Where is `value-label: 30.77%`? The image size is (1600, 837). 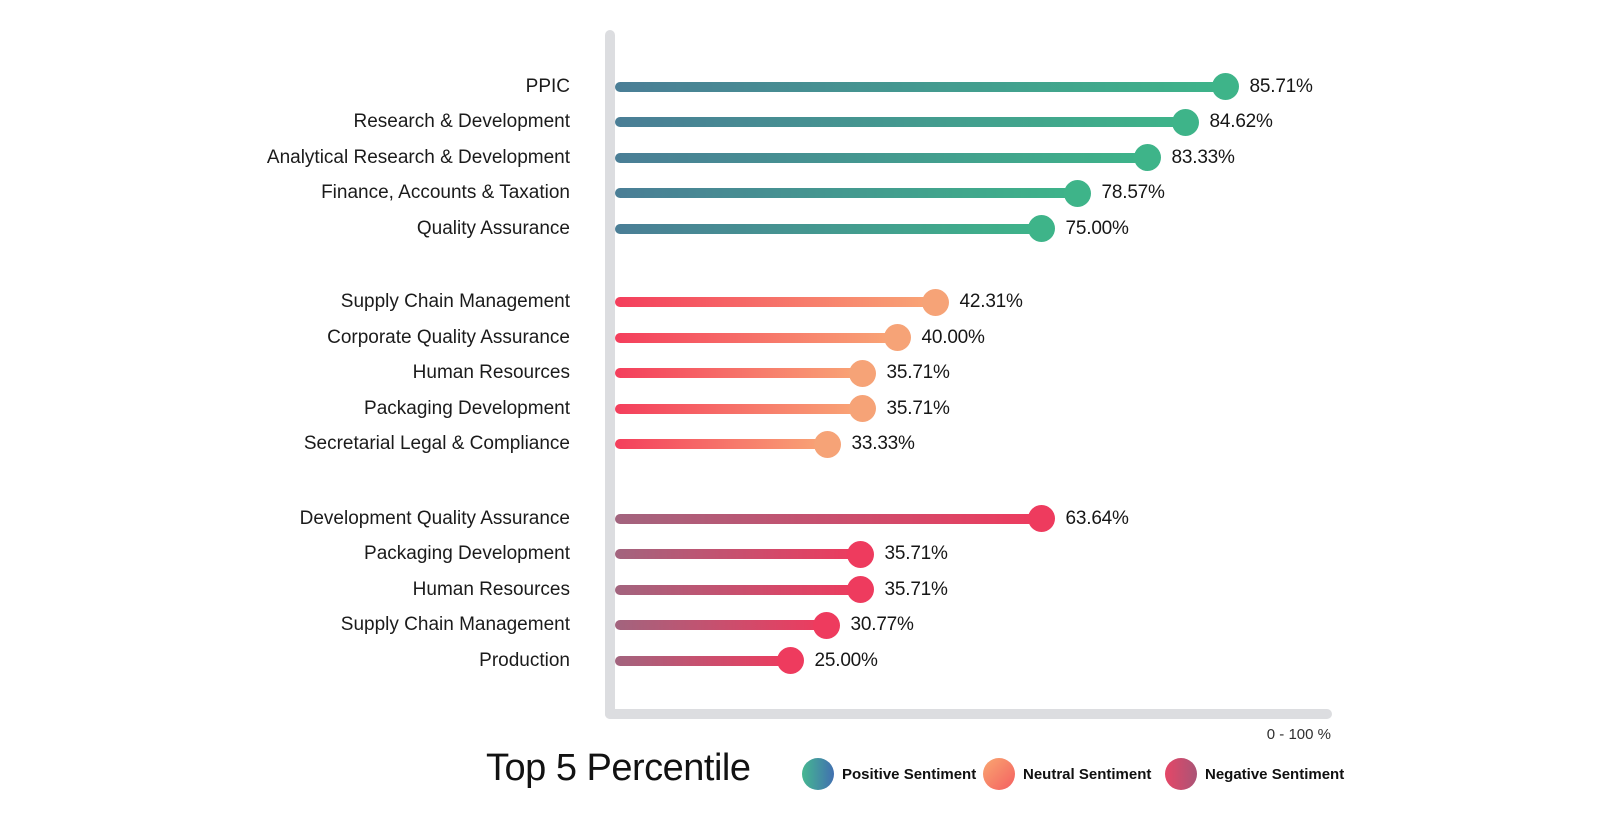
value-label: 30.77% is located at coordinates (882, 624).